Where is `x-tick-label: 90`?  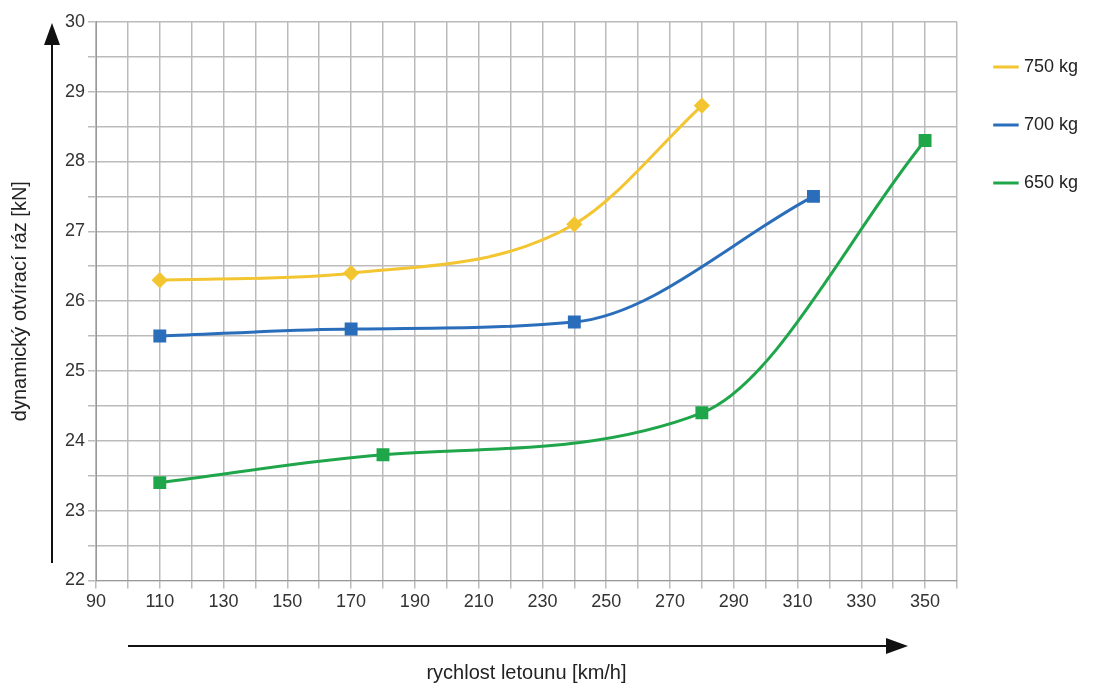
x-tick-label: 90 is located at coordinates (96, 601).